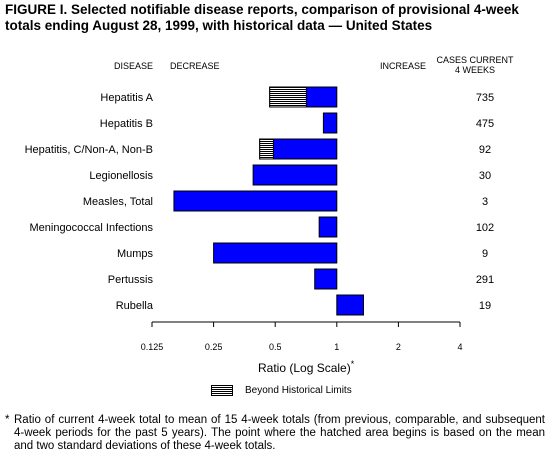  I want to click on cases-value: 9, so click(485, 254).